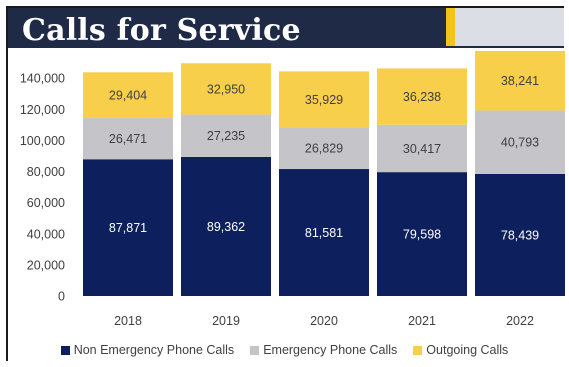 This screenshot has width=569, height=367. I want to click on legend-label: Outgoing Calls, so click(467, 350).